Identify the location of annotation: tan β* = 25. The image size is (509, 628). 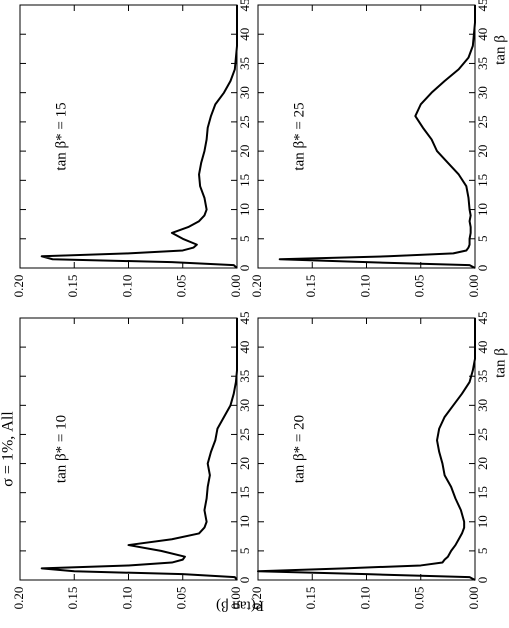
(299, 136).